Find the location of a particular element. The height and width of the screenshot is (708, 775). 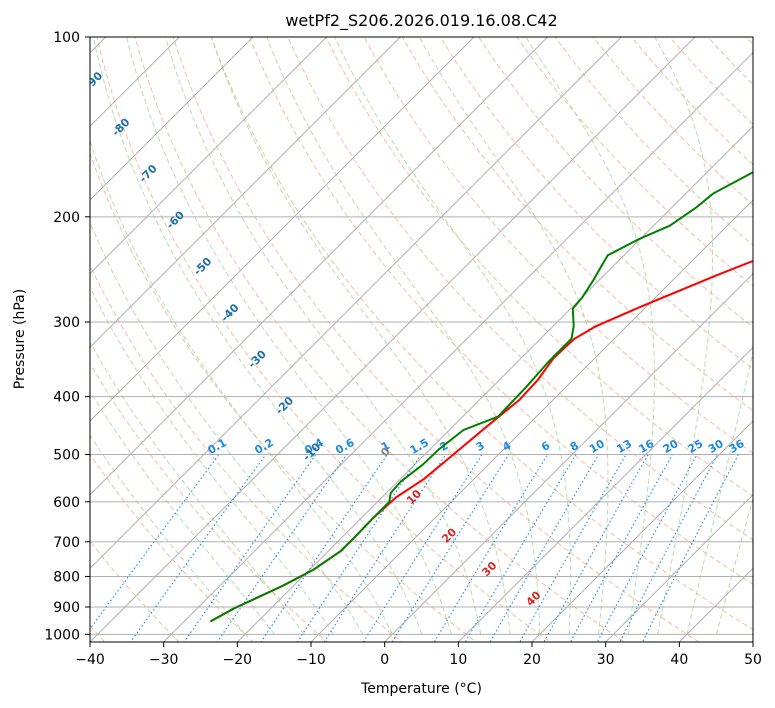

x-tick-label: 10 is located at coordinates (458, 660).